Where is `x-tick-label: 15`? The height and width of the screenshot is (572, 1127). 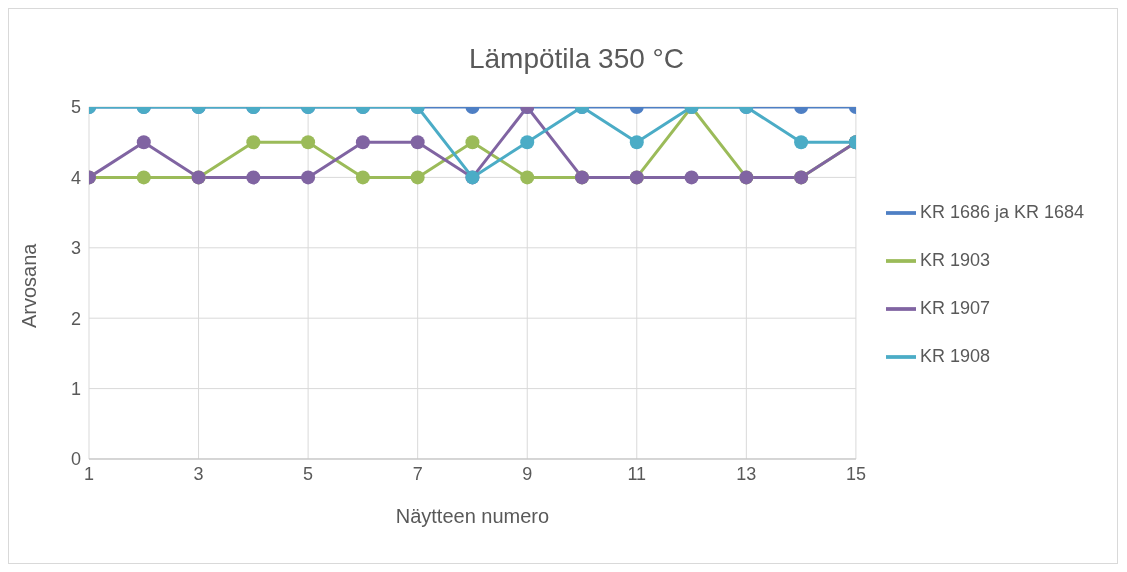
x-tick-label: 15 is located at coordinates (855, 473).